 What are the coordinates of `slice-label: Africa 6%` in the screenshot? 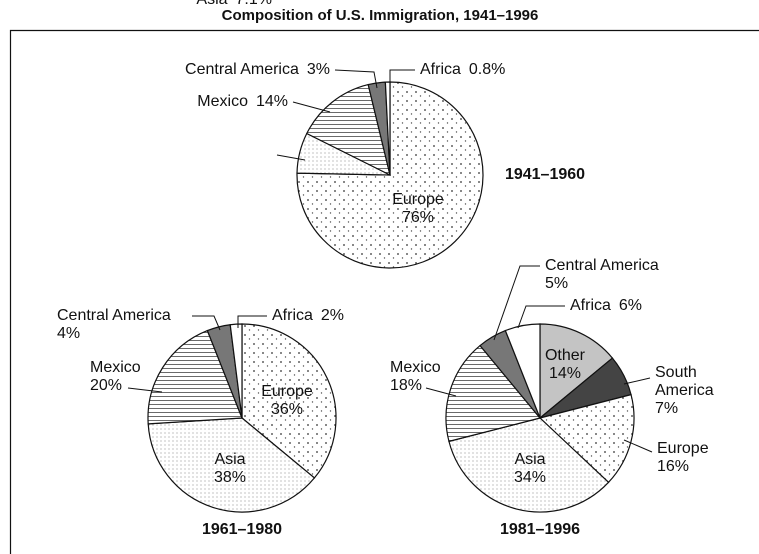 It's located at (606, 305).